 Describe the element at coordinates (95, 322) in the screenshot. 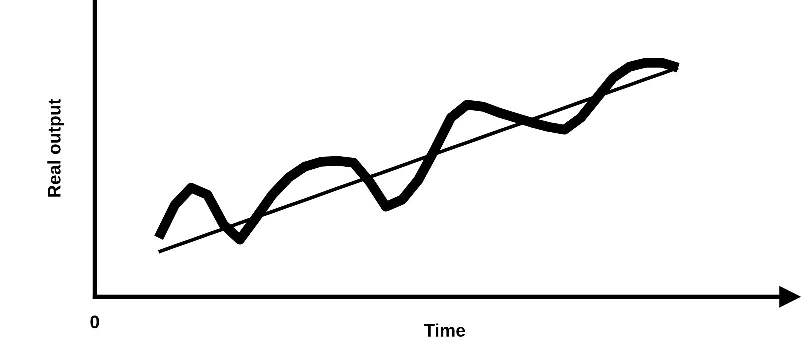

I see `text: 0` at that location.